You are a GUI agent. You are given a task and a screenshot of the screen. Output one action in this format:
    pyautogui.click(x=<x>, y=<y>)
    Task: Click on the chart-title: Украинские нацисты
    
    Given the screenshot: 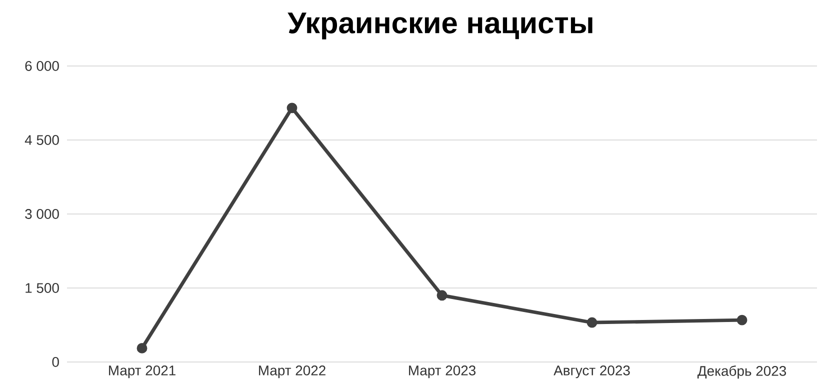 What is the action you would take?
    pyautogui.click(x=440, y=26)
    